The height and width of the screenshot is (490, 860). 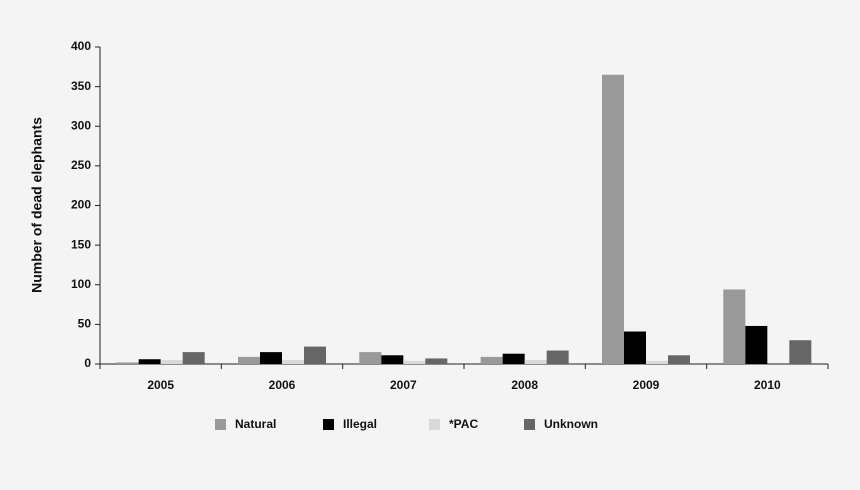 I want to click on y-tick-label: 350, so click(x=81, y=86).